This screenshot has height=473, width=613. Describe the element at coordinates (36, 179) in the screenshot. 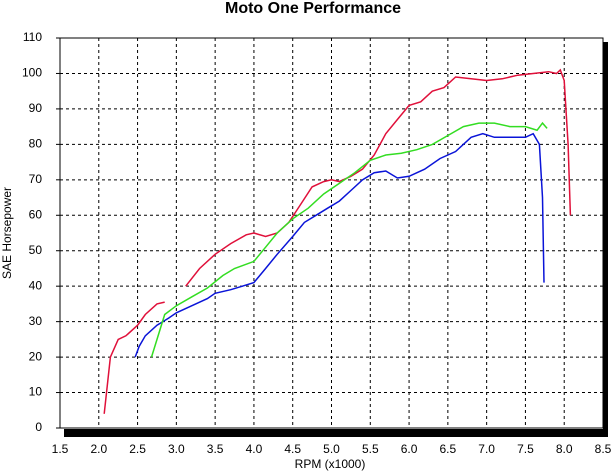

I see `y-tick-label: 70` at that location.